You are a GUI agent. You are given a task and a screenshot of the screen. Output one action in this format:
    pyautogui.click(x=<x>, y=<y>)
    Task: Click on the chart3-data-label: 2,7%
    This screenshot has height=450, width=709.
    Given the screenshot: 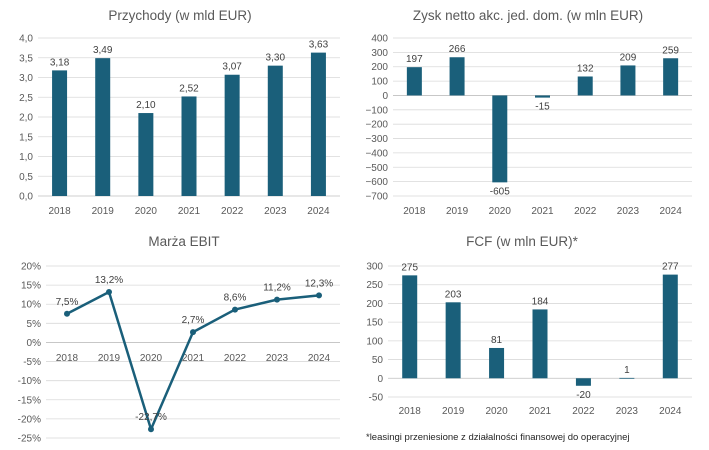 What is the action you would take?
    pyautogui.click(x=193, y=320)
    